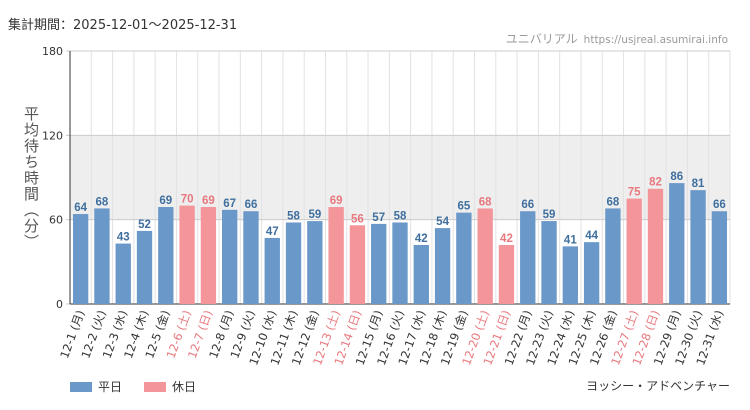 The image size is (750, 410). Describe the element at coordinates (655, 183) in the screenshot. I see `bar-value-label: 82` at that location.